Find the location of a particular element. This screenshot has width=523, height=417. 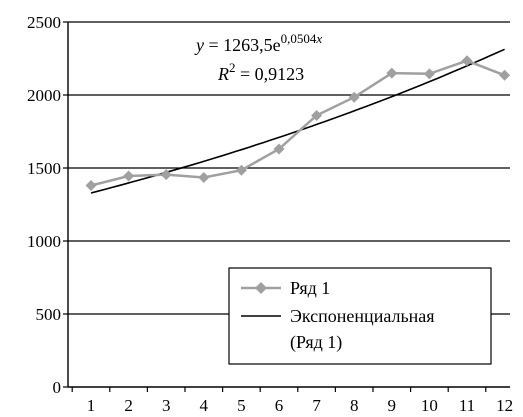

x-tick-label-6: 6 is located at coordinates (279, 405).